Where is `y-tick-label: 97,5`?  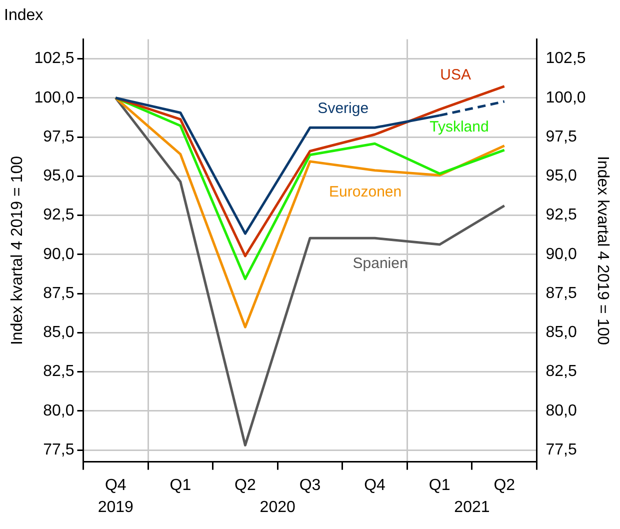 y-tick-label: 97,5 is located at coordinates (58, 137).